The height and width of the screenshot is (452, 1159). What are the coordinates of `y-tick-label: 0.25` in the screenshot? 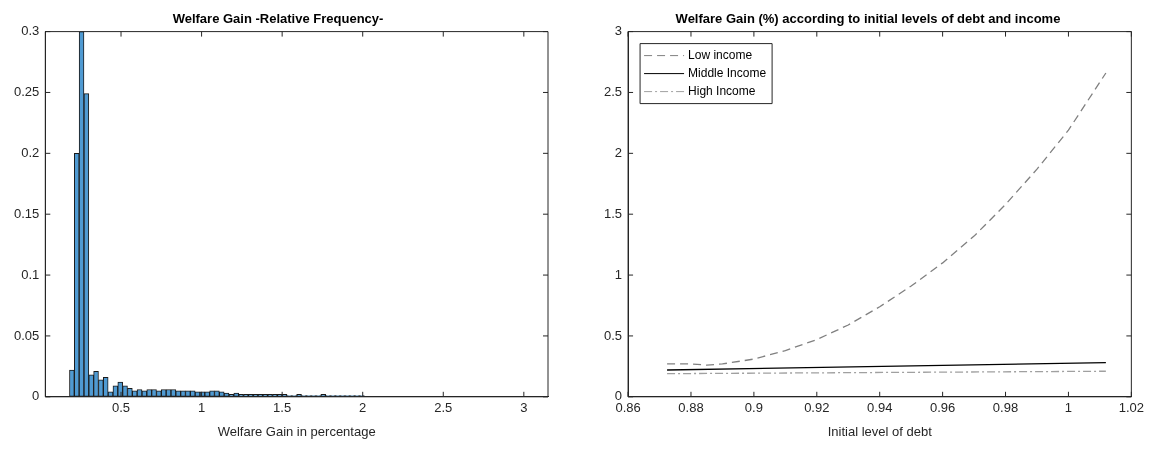 It's located at (26, 92).